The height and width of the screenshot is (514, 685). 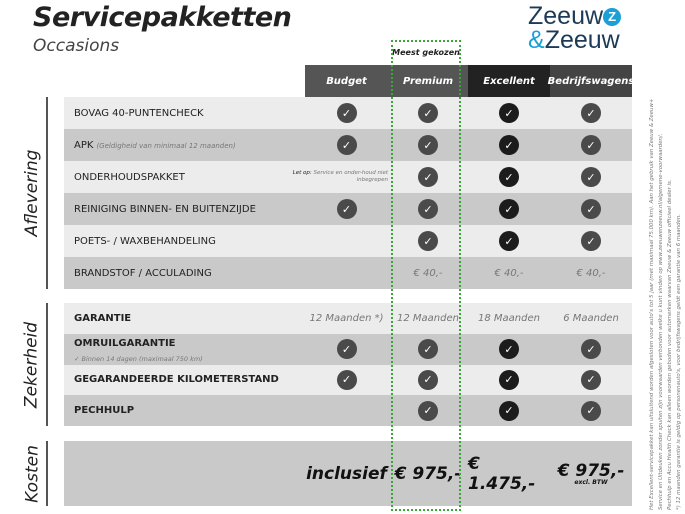 What do you see at coordinates (76, 46) in the screenshot?
I see `page-subtitle: Occasions` at bounding box center [76, 46].